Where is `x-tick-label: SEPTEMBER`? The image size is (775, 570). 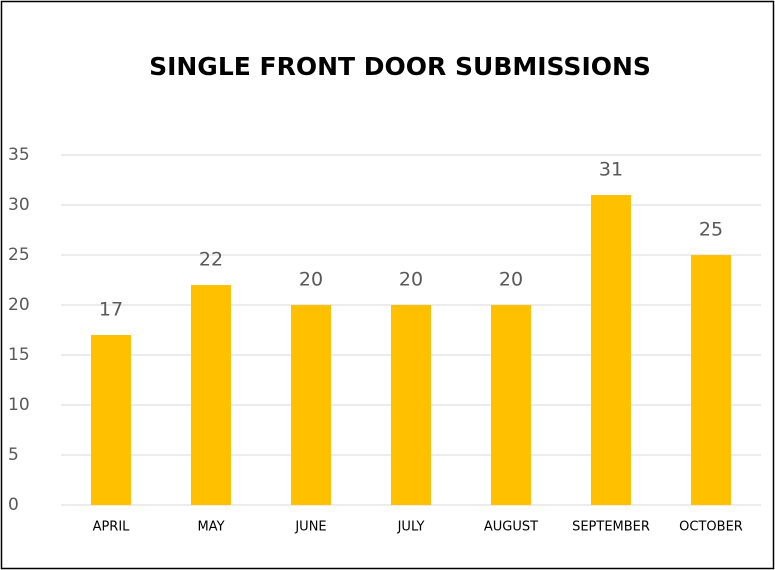
x-tick-label: SEPTEMBER is located at coordinates (611, 527).